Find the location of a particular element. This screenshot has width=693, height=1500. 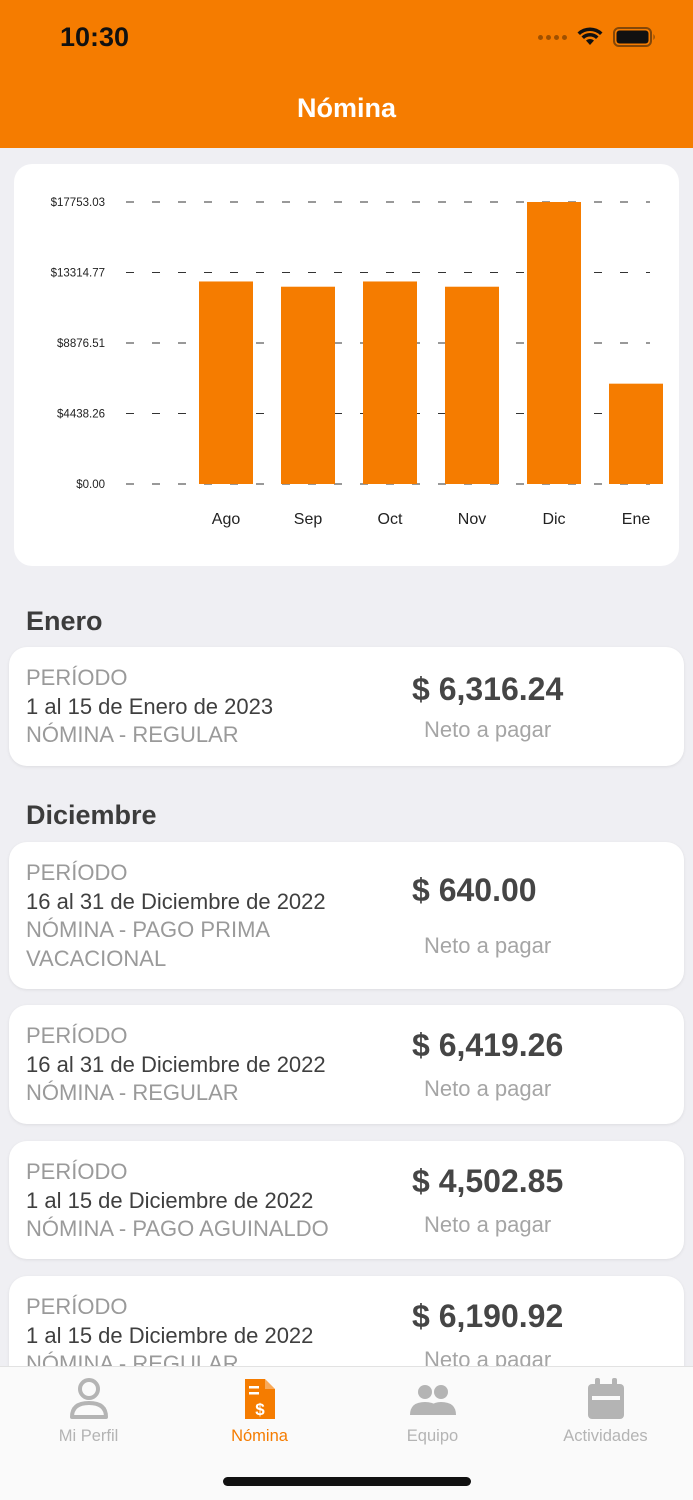

x-tick-label: Dic is located at coordinates (553, 519).